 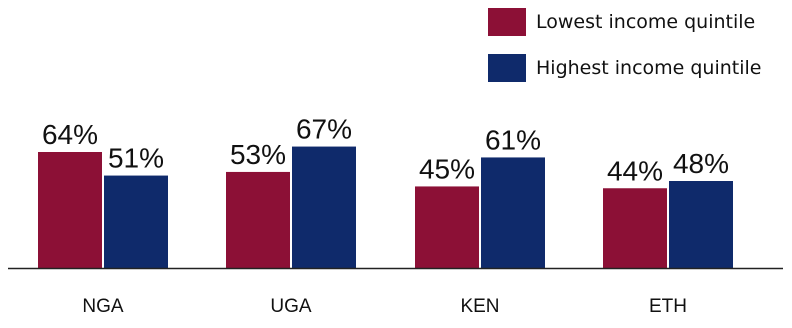 I want to click on x-tick-label-nga: NGA, so click(x=103, y=306).